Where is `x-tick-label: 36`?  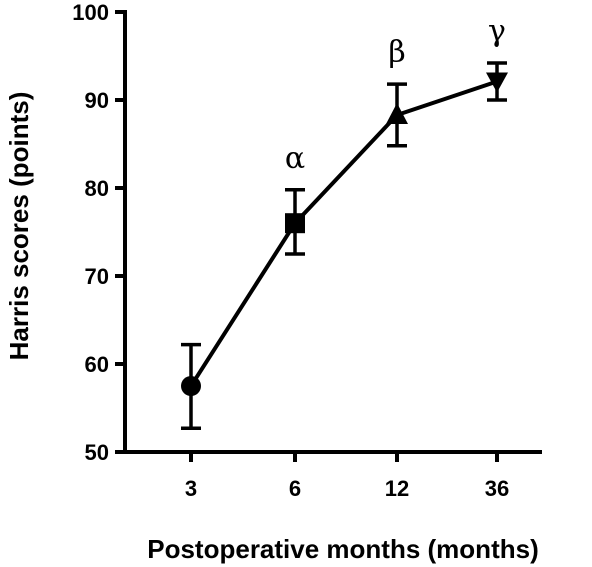
x-tick-label: 36 is located at coordinates (497, 488).